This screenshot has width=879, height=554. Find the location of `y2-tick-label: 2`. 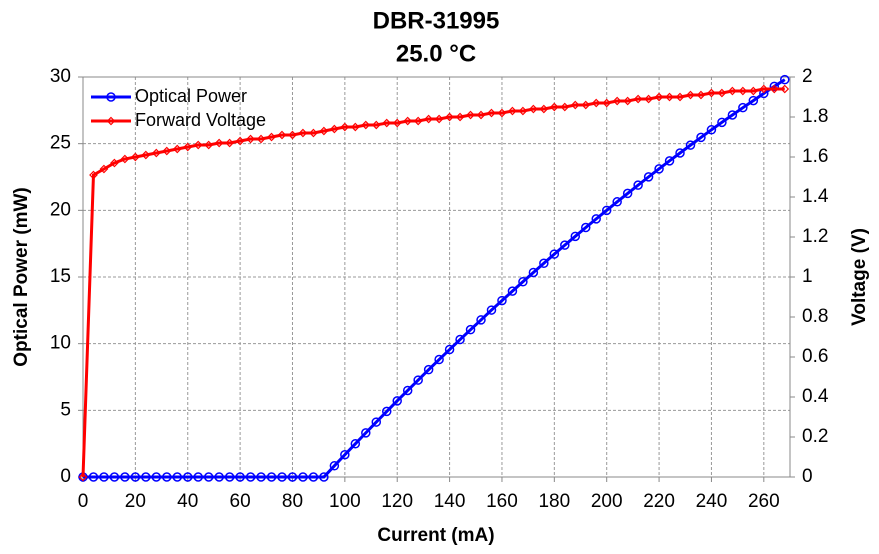

y2-tick-label: 2 is located at coordinates (807, 76).